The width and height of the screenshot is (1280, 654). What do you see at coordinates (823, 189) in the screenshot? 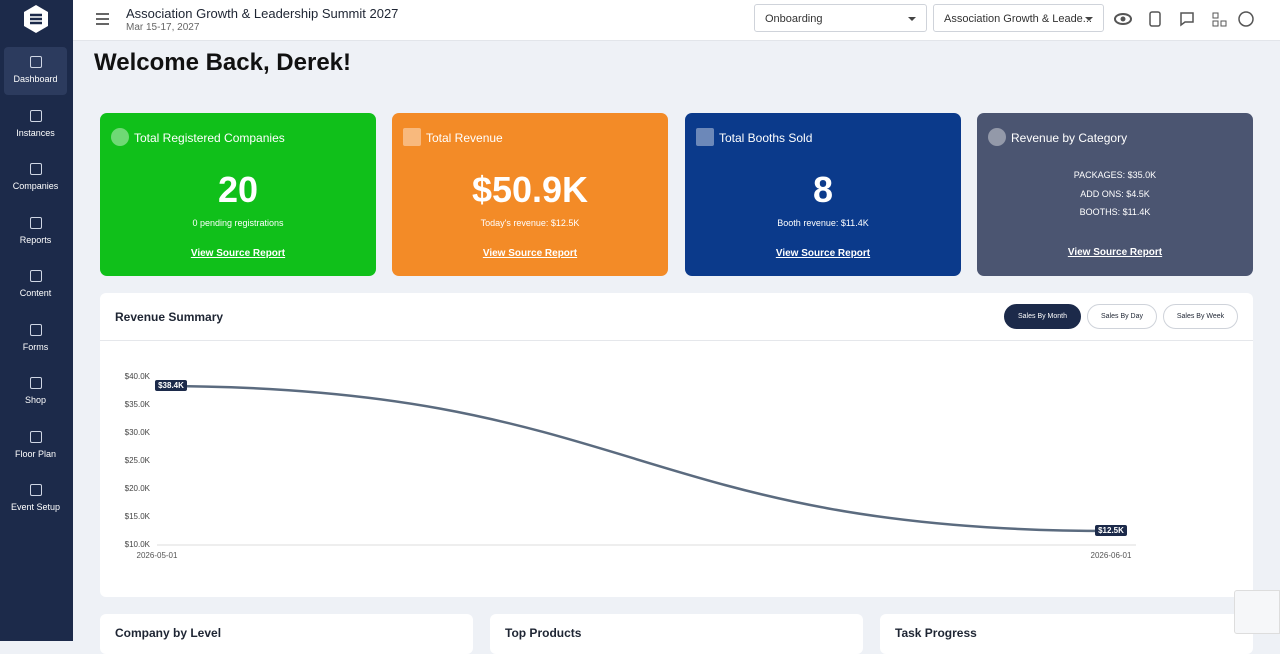
I see `card-value: 8` at bounding box center [823, 189].